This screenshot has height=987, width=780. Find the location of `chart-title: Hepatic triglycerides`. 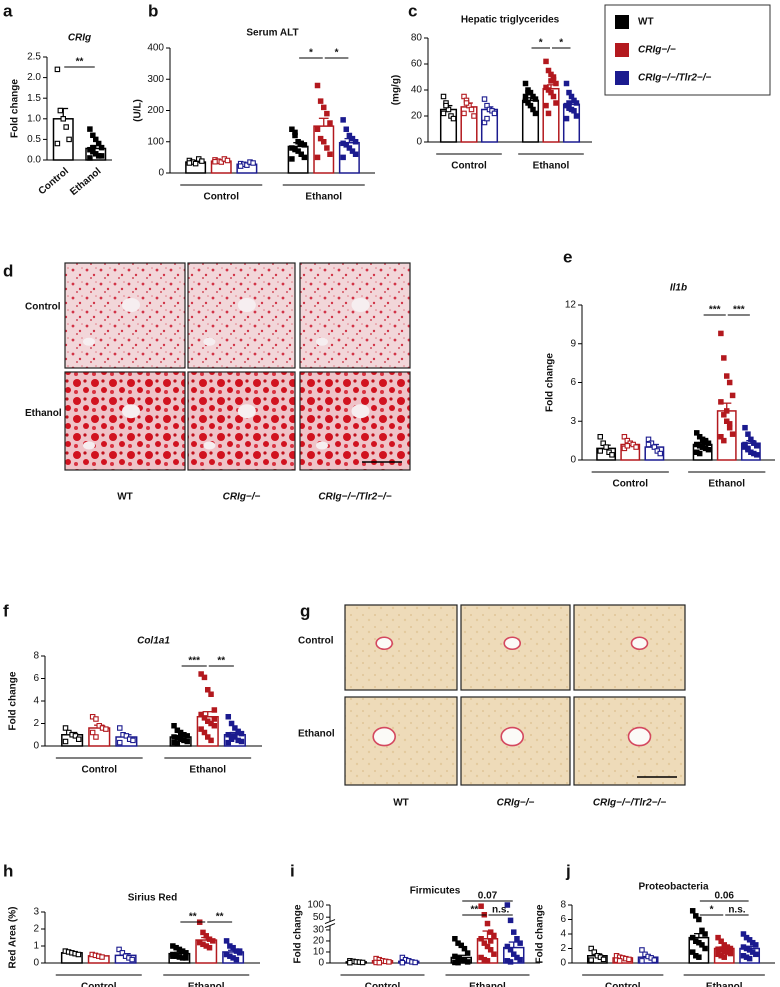

chart-title: Hepatic triglycerides is located at coordinates (510, 20).